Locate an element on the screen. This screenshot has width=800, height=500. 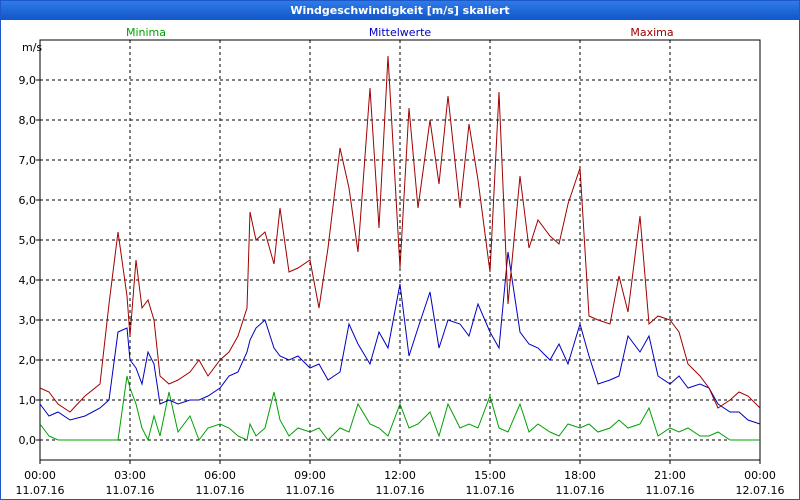
y-tick-label: 3,0 is located at coordinates (28, 320).